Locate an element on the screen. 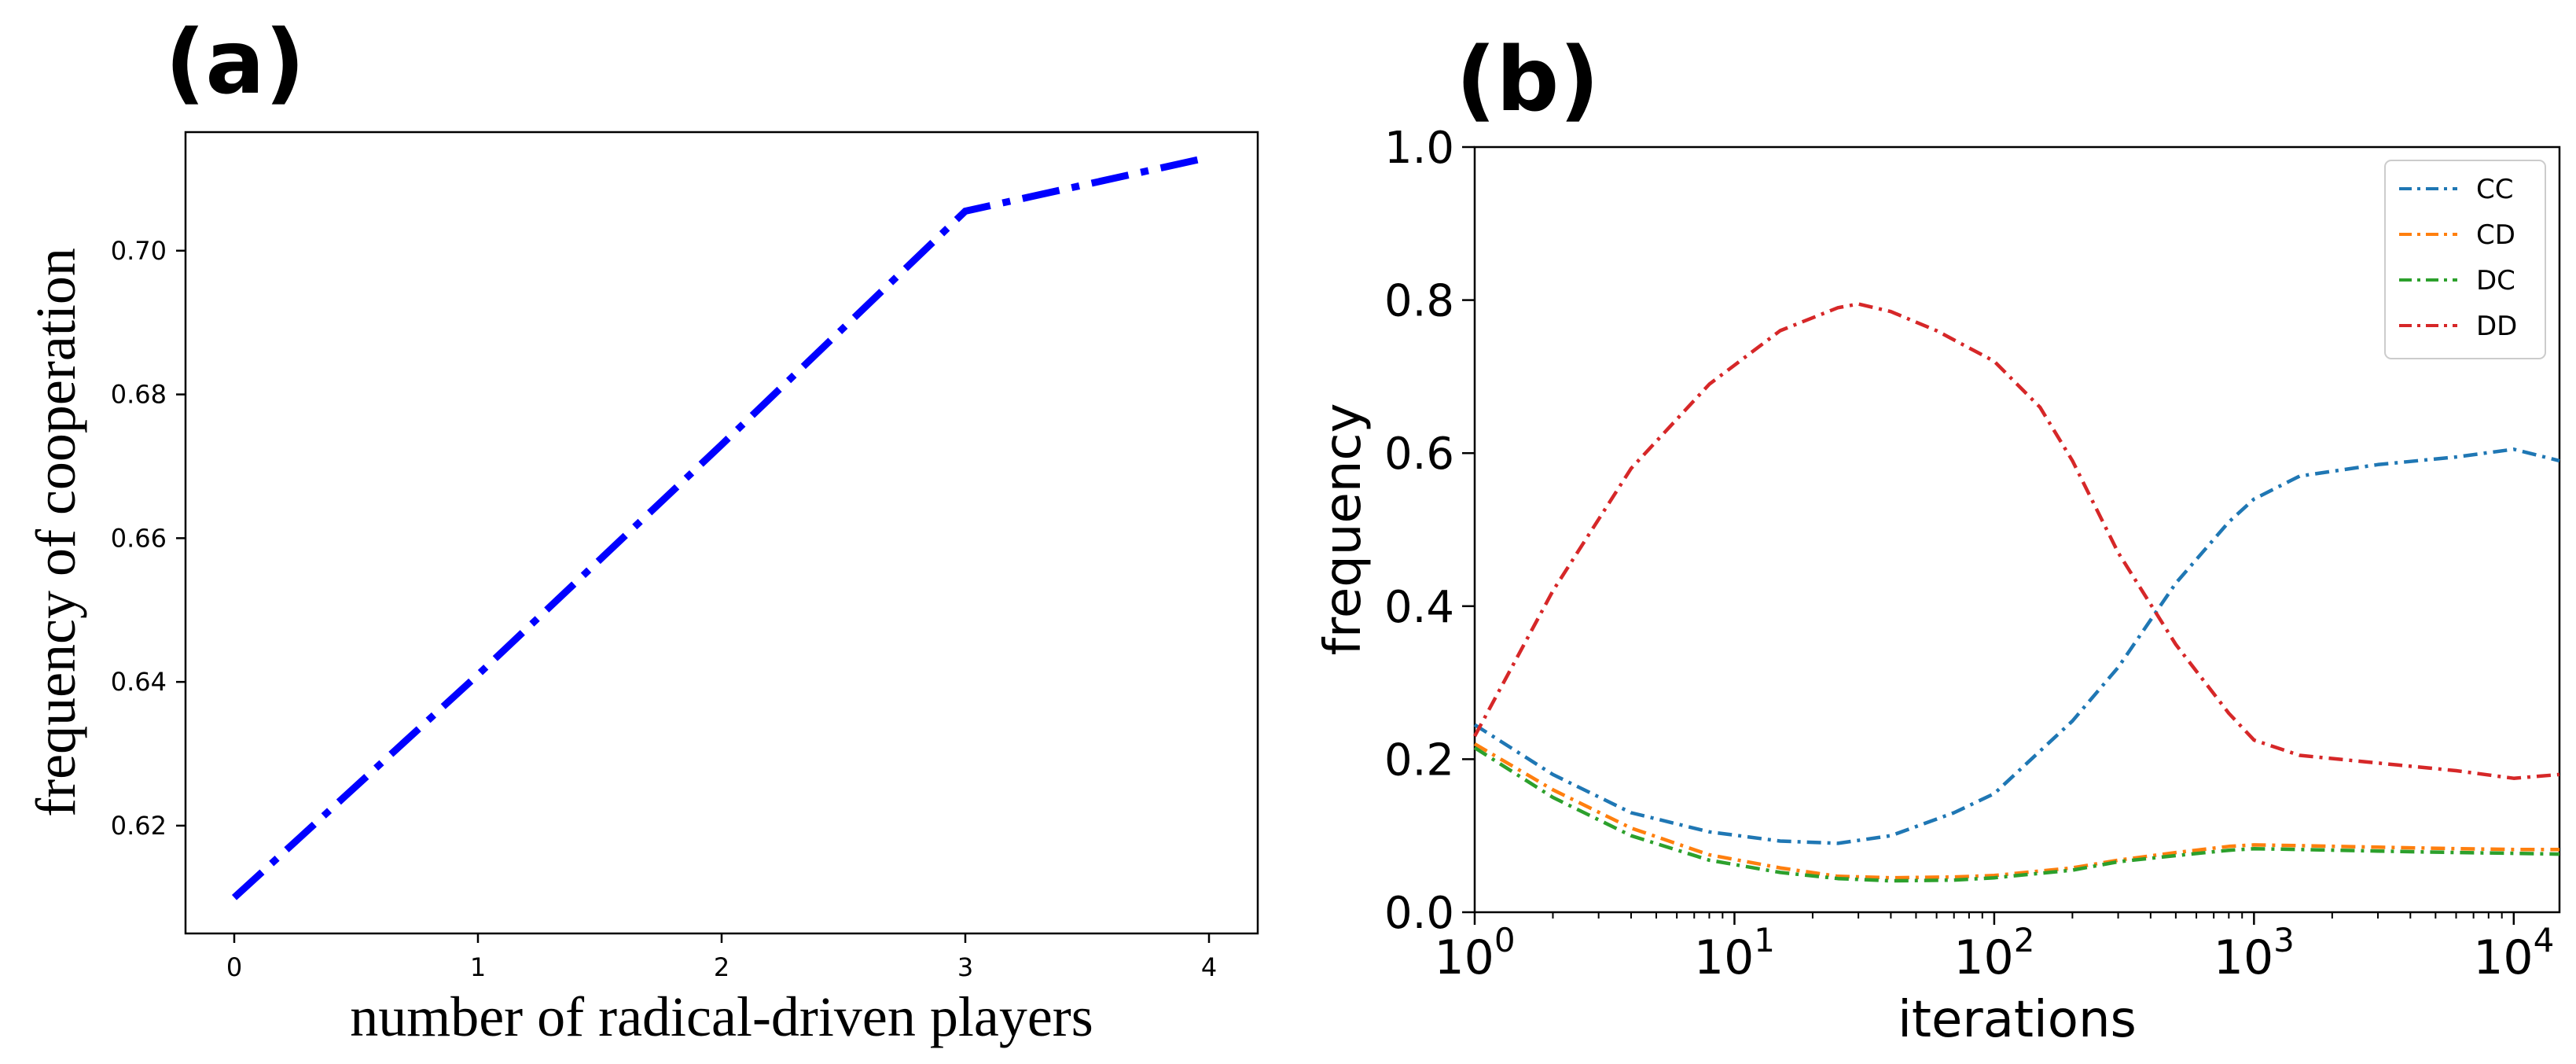 Image resolution: width=2576 pixels, height=1064 pixels. y-axis-label-a: frequency of cooperation is located at coordinates (55, 532).